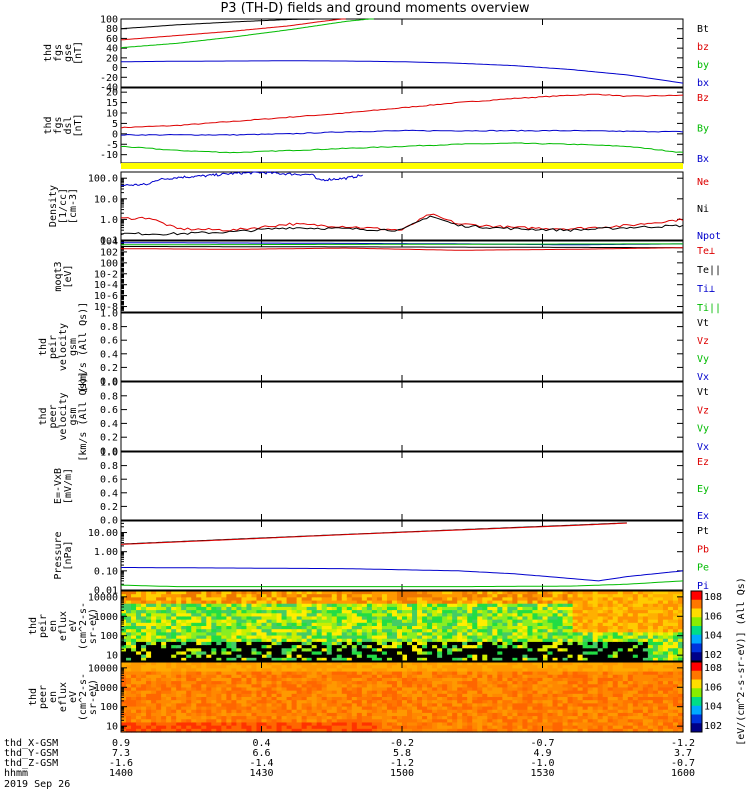 Image resolution: width=750 pixels, height=800 pixels. I want to click on y-tick-label: 10, so click(112, 114).